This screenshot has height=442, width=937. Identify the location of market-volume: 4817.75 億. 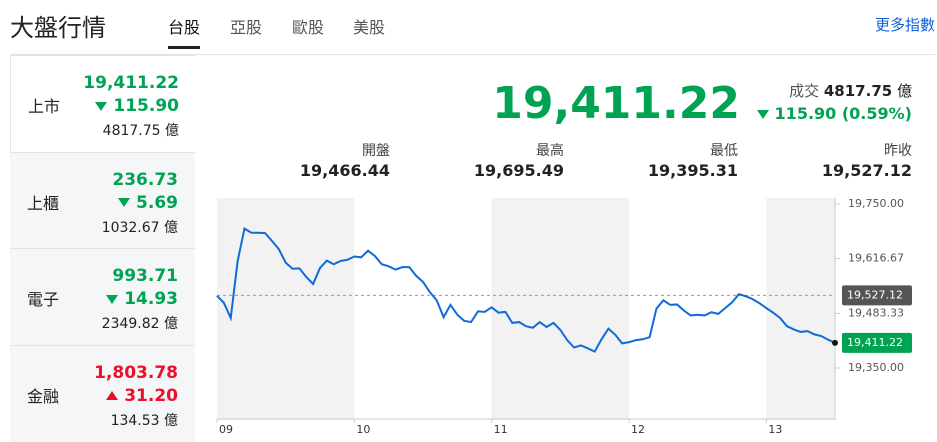
(140, 131).